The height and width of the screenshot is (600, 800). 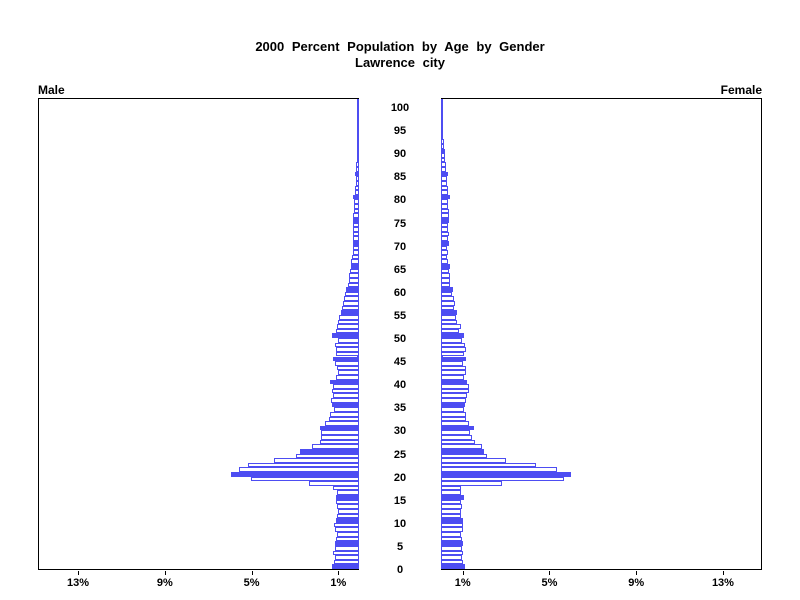 I want to click on male-xtick-label-5: 5%, so click(x=251, y=583).